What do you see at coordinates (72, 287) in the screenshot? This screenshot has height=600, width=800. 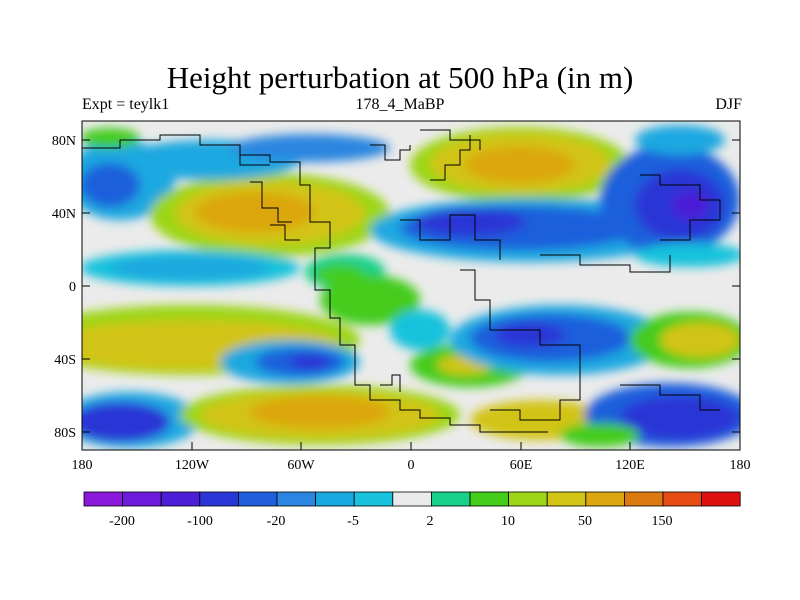 I see `y-tick-0: 0` at bounding box center [72, 287].